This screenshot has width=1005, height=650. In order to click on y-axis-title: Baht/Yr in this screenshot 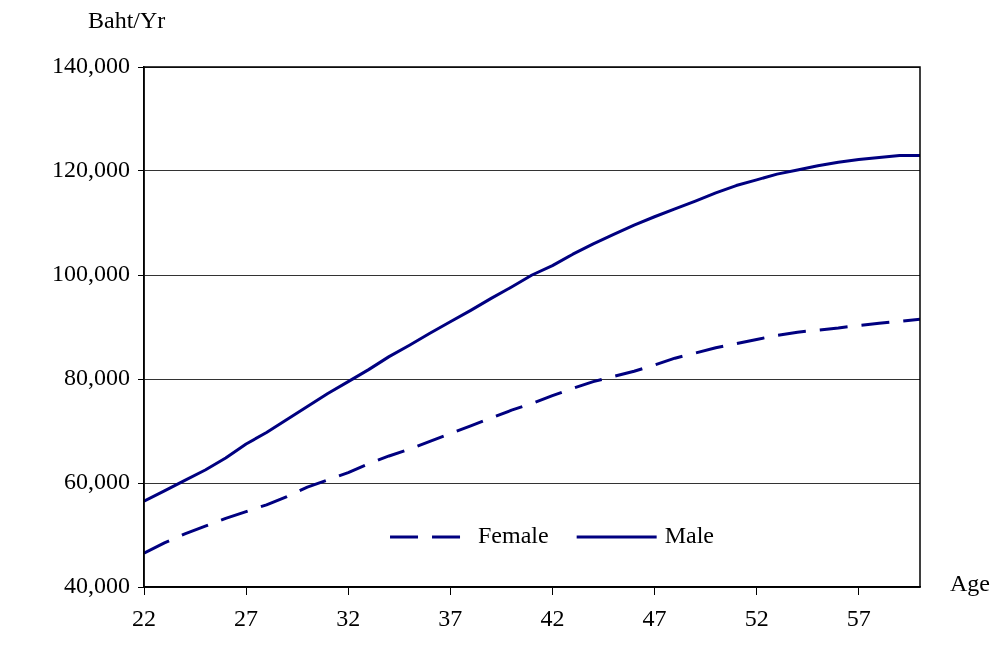, I will do `click(127, 20)`.